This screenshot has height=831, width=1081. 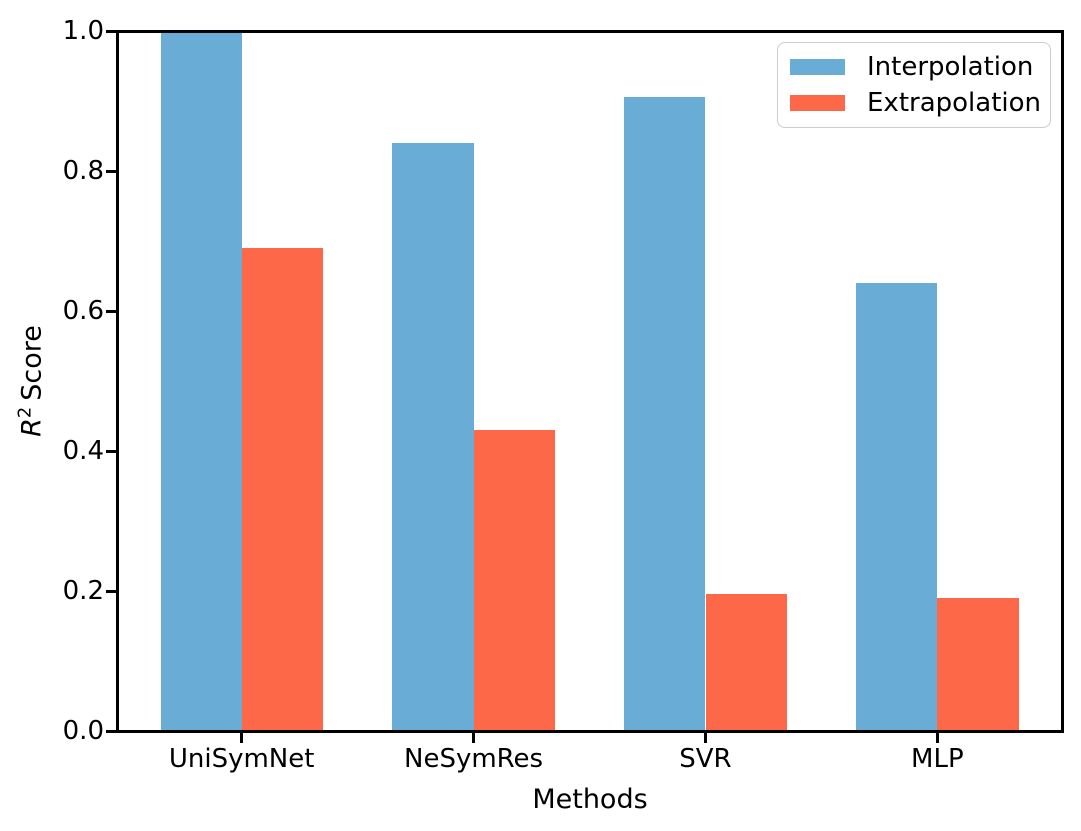 What do you see at coordinates (937, 738) in the screenshot?
I see `x-tick-mlp` at bounding box center [937, 738].